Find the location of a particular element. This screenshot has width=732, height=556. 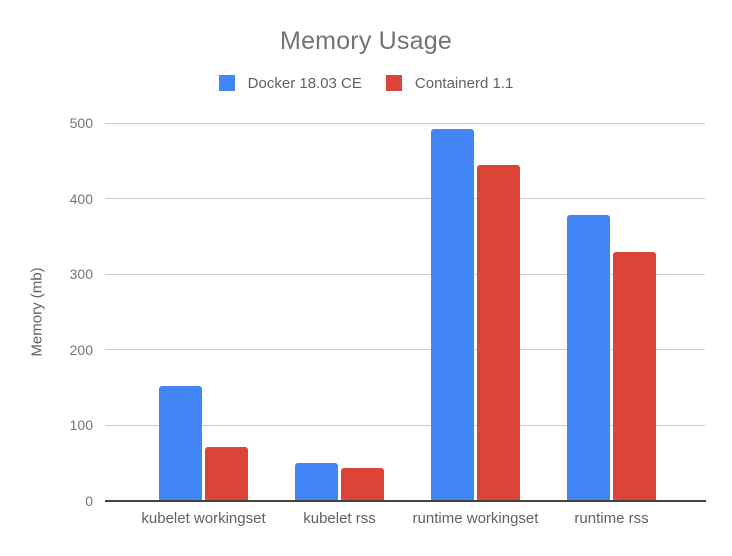

x-label-runtime-workingset: runtime workingset is located at coordinates (475, 518).